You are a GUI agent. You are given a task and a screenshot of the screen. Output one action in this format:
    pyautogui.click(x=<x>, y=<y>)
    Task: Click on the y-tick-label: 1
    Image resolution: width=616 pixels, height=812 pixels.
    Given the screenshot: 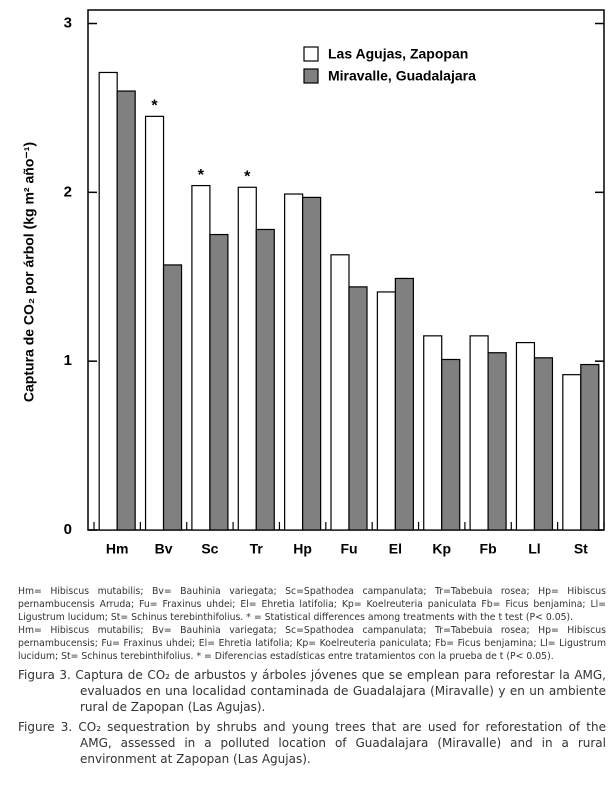 What is the action you would take?
    pyautogui.click(x=68, y=360)
    